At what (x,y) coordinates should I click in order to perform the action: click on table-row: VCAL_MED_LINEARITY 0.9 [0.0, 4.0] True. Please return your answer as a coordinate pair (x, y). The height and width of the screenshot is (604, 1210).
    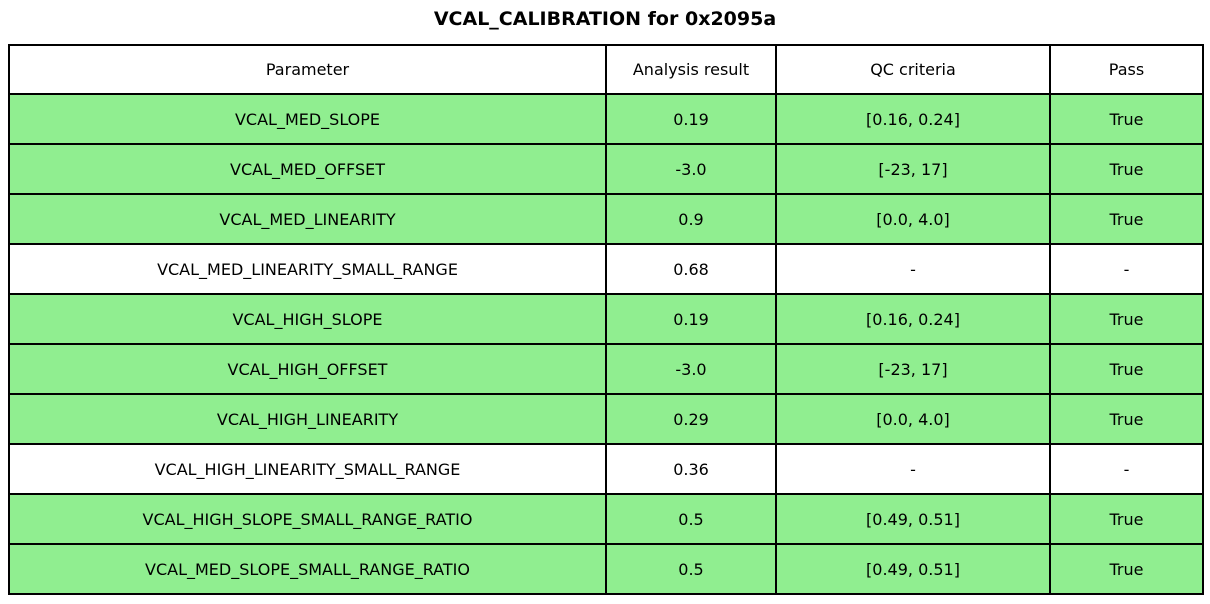
    Looking at the image, I should click on (606, 219).